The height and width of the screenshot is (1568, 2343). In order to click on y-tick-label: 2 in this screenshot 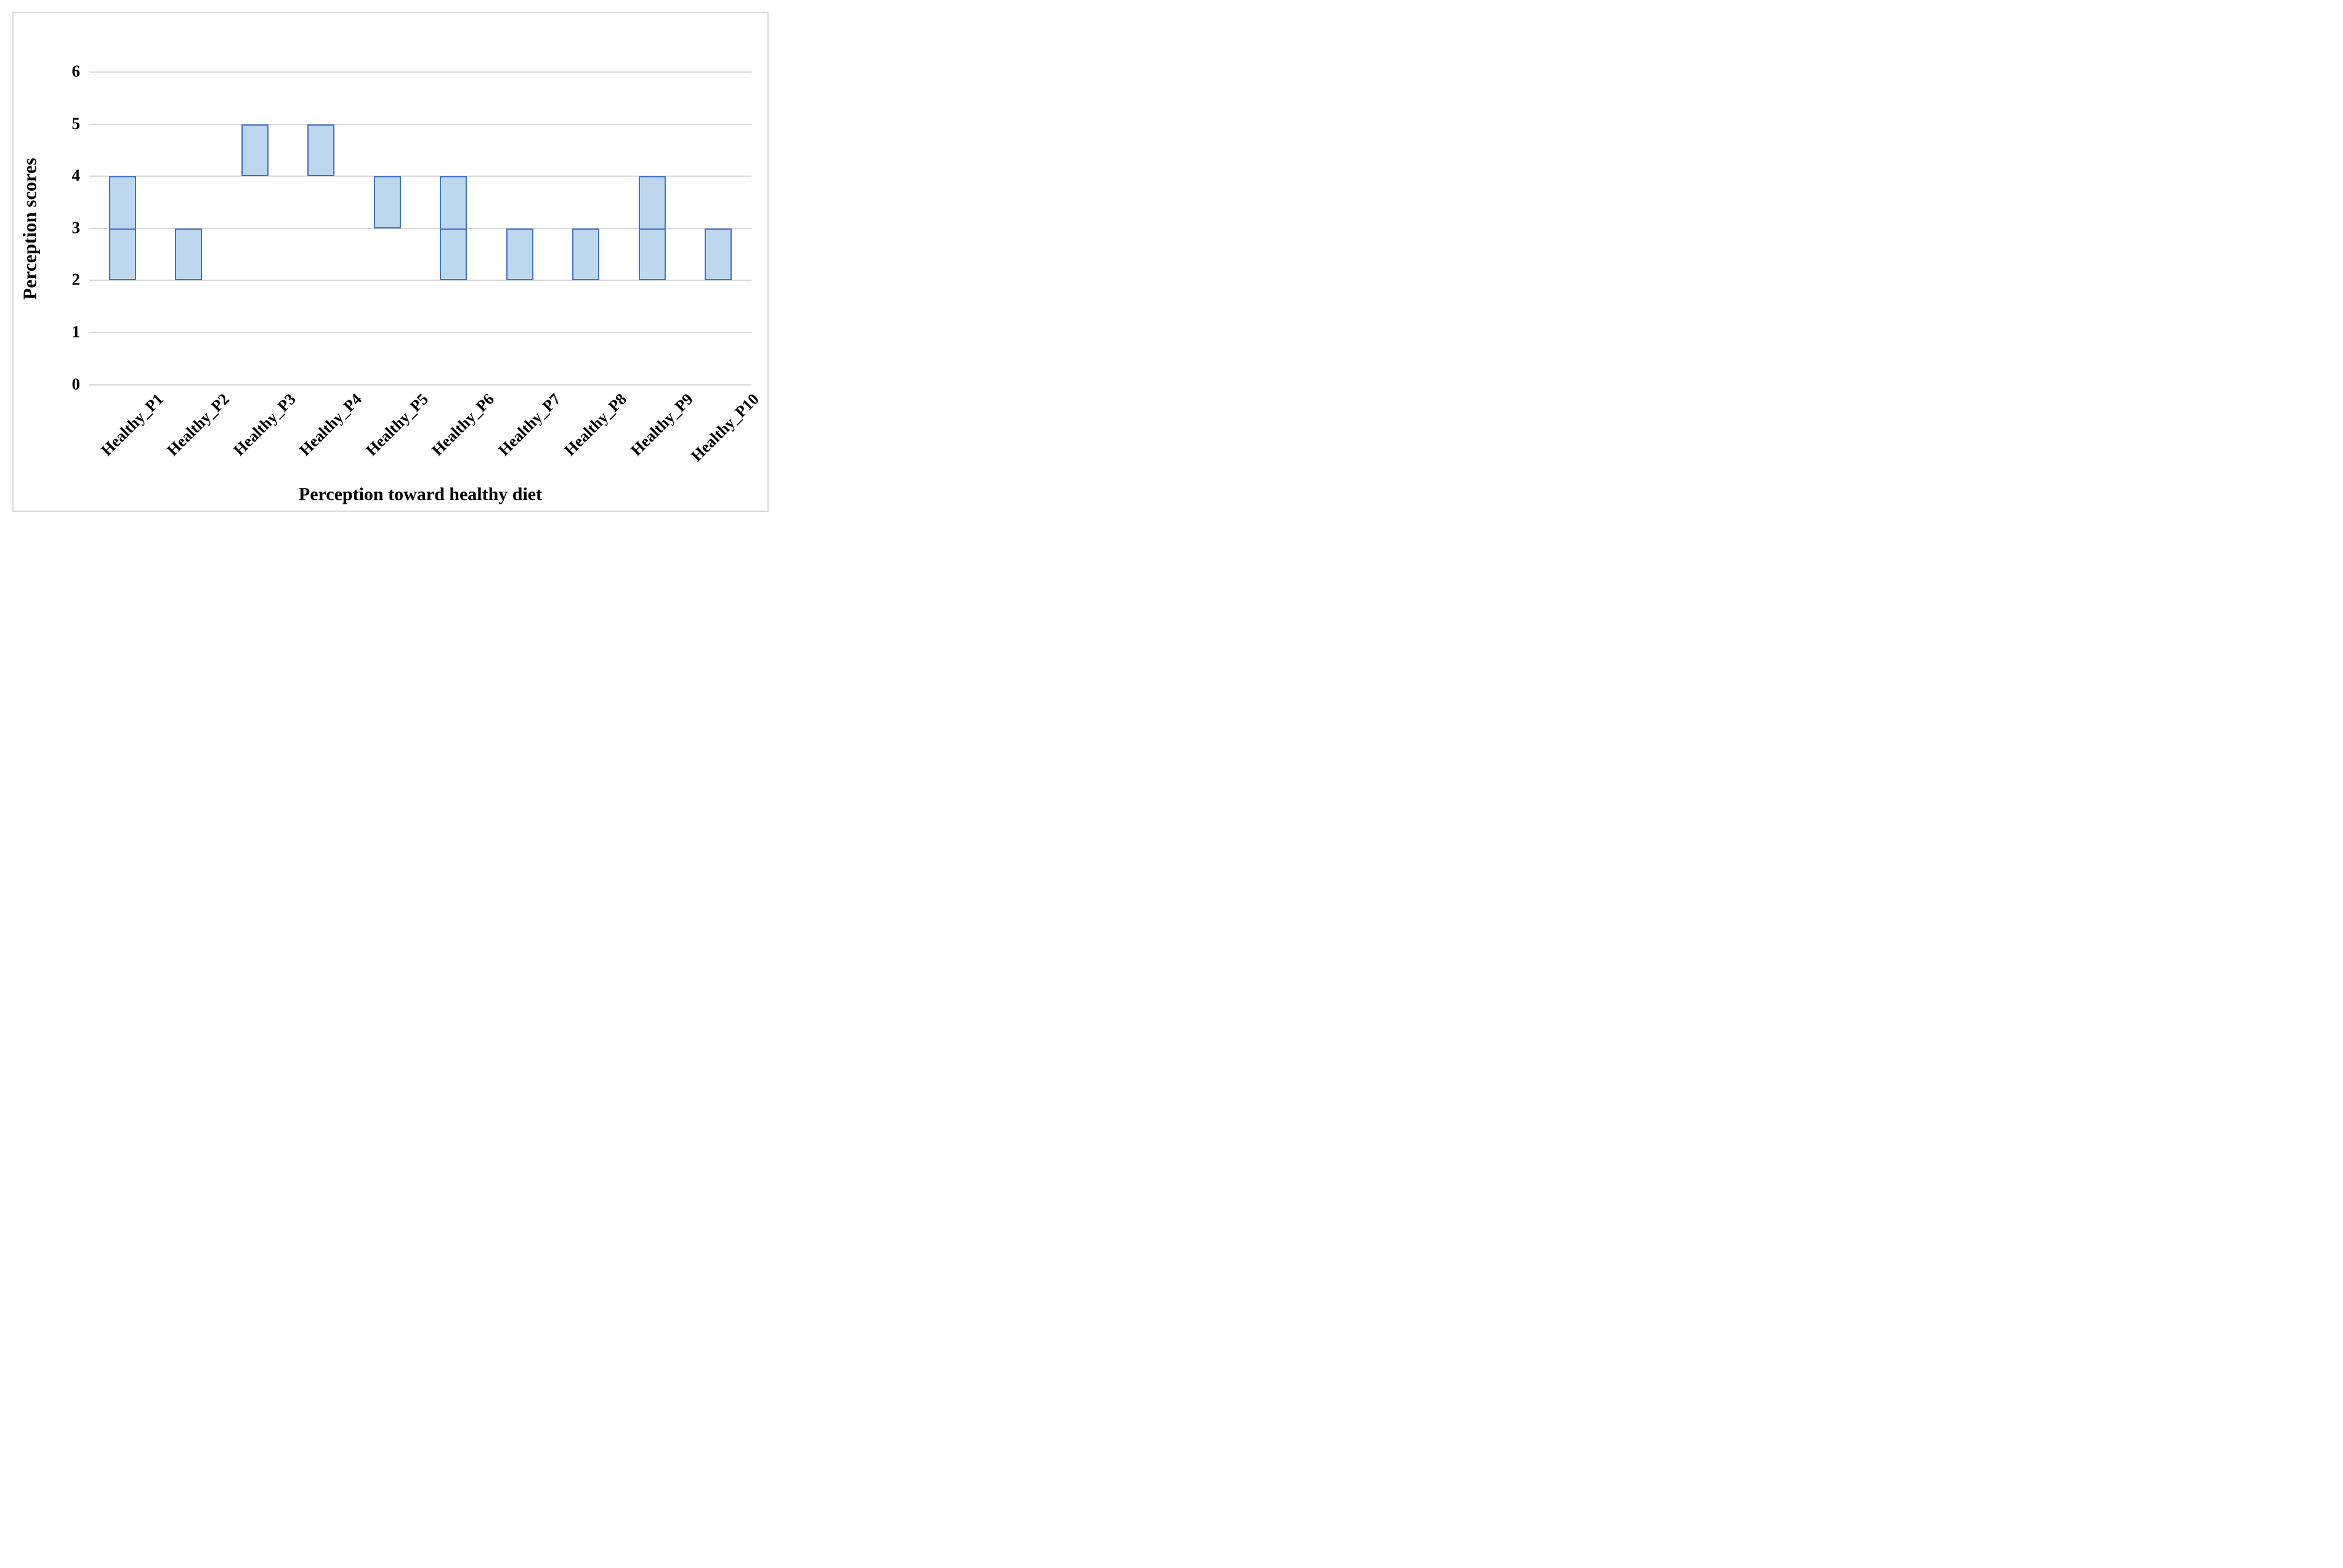, I will do `click(76, 279)`.